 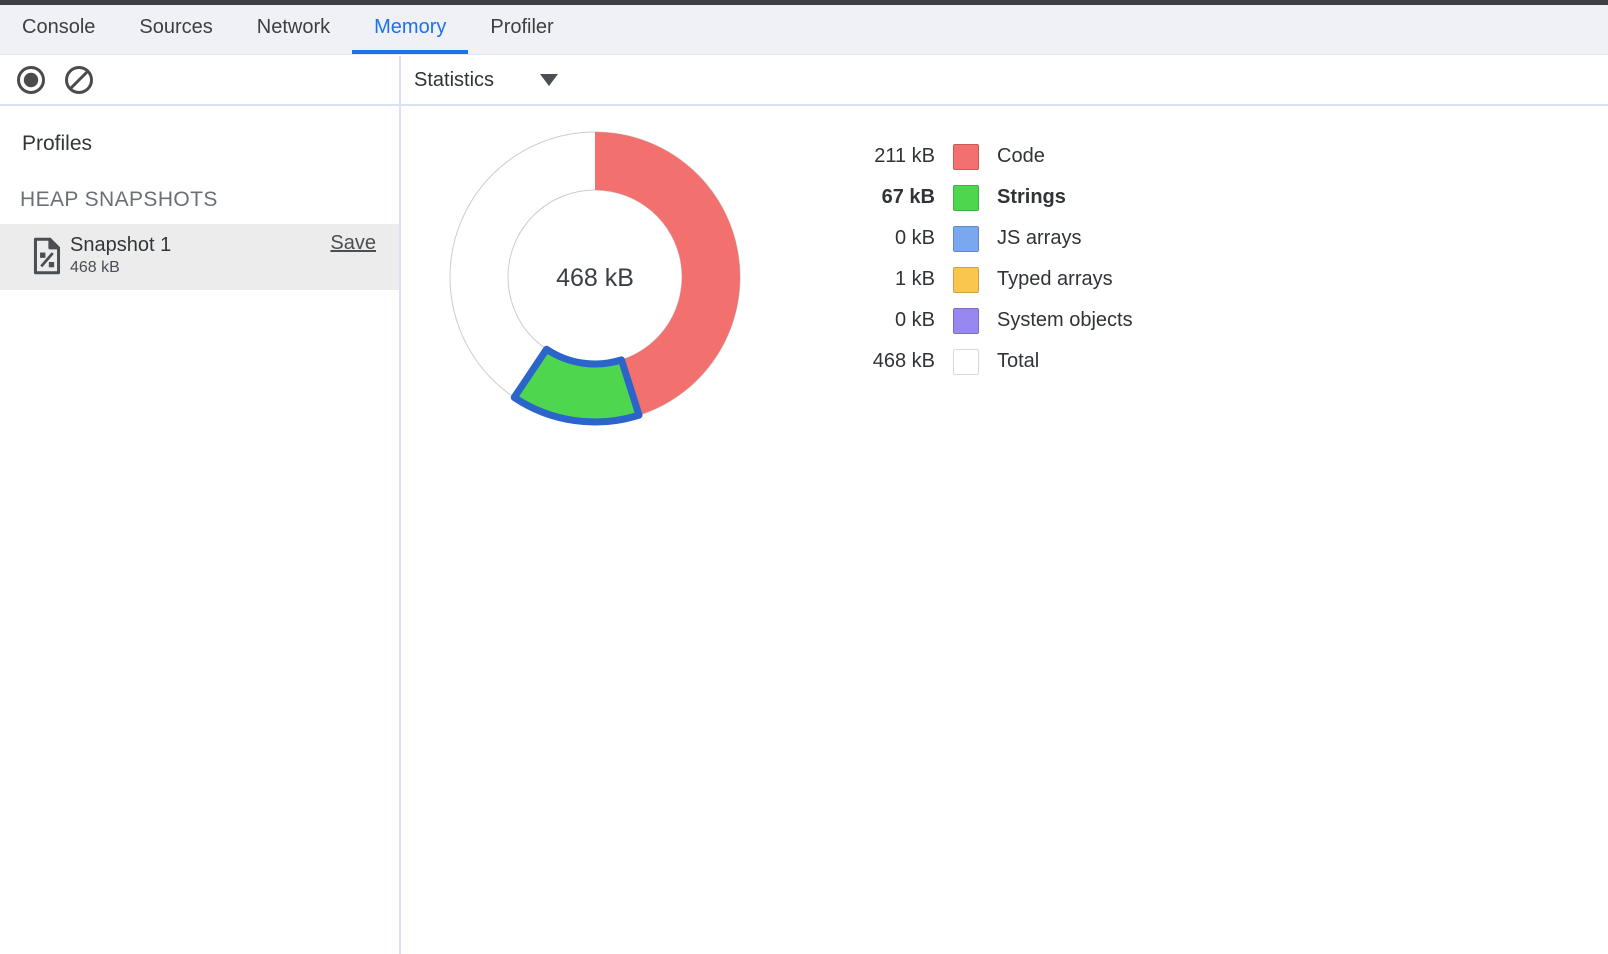 What do you see at coordinates (454, 79) in the screenshot?
I see `perspective-select-value: Statistics` at bounding box center [454, 79].